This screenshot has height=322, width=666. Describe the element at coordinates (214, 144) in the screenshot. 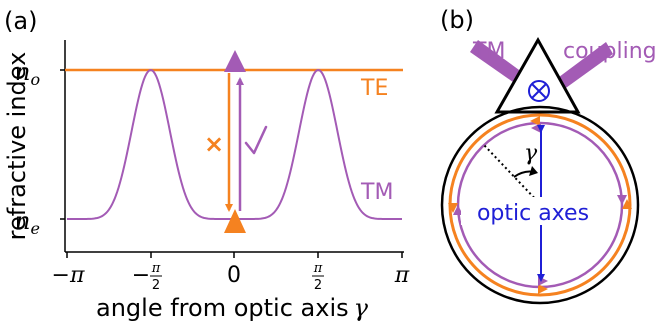

I see `cross-mark-icon: ×` at that location.